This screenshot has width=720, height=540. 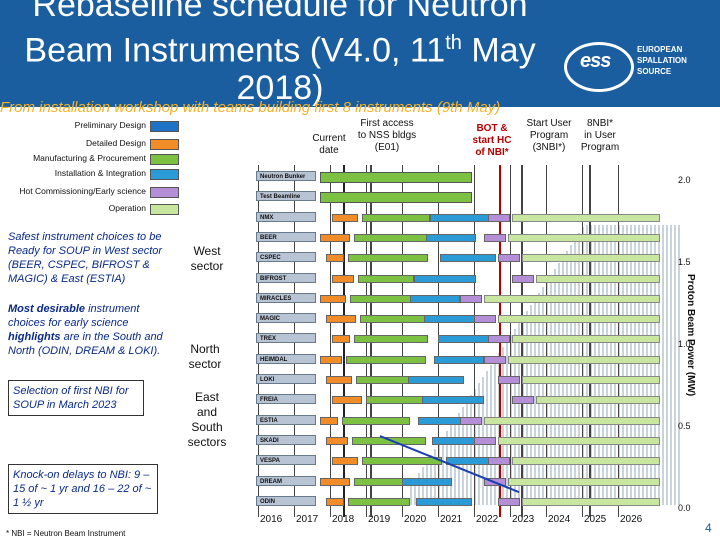 What do you see at coordinates (286, 439) in the screenshot?
I see `instrument-row-label: SKADI` at bounding box center [286, 439].